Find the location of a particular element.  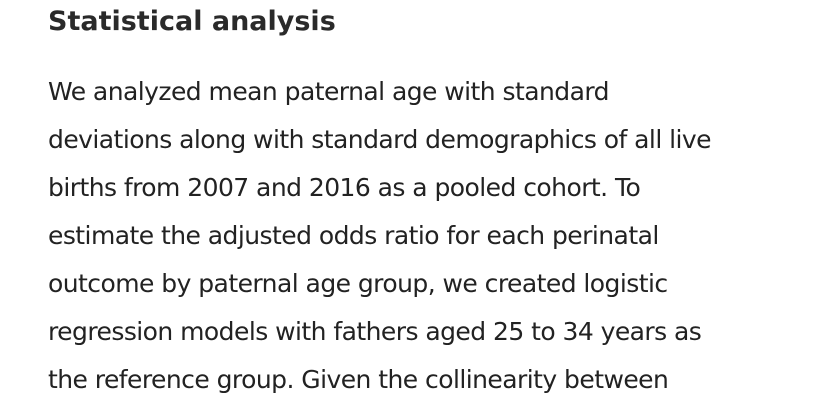

section-heading: Statistical analysis is located at coordinates (192, 21).